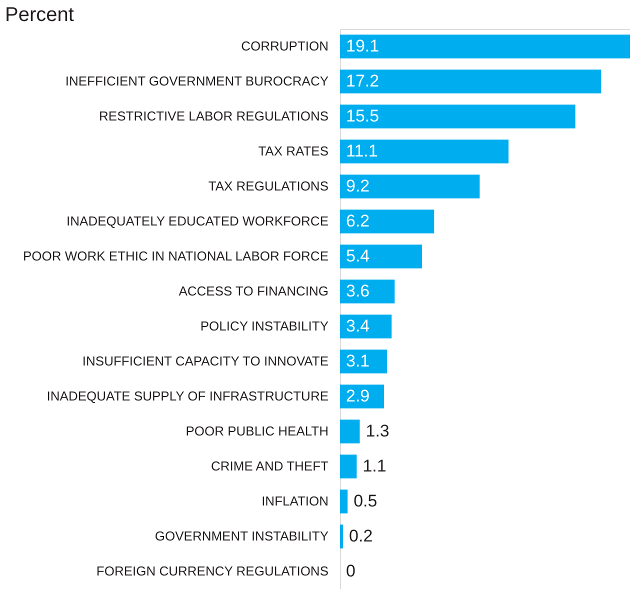  I want to click on y-tick-label: TAX RATES, so click(293, 151).